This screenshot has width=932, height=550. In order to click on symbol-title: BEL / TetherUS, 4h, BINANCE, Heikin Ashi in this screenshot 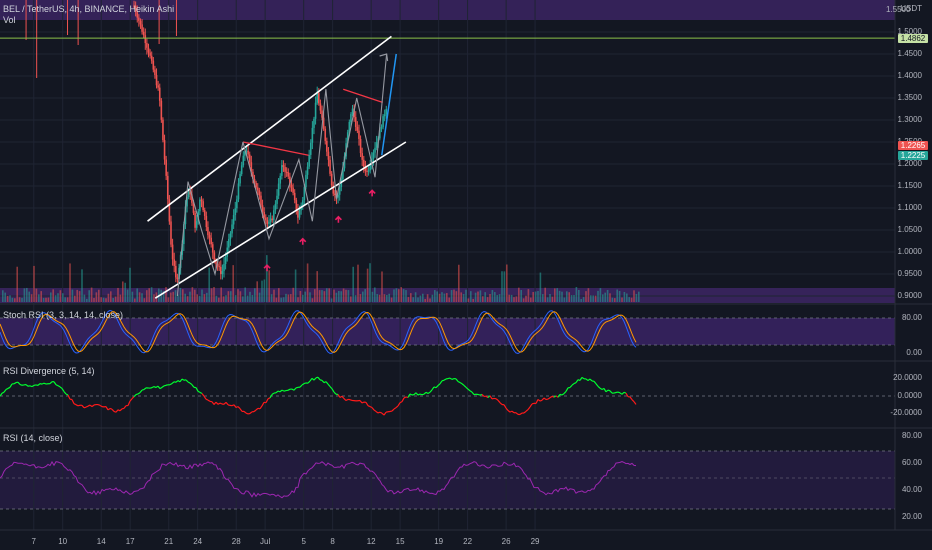, I will do `click(89, 9)`.